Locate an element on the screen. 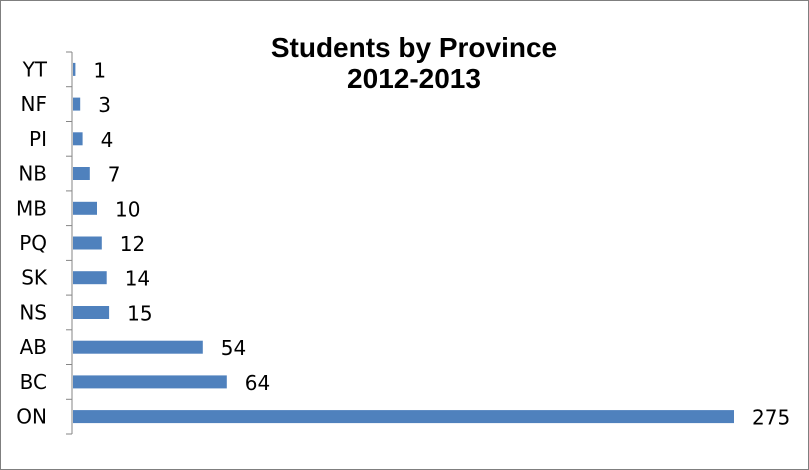  data-label-pq: 12 is located at coordinates (132, 244).